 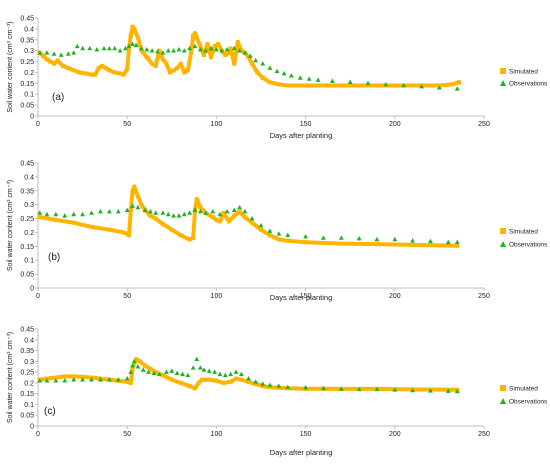 What do you see at coordinates (58, 97) in the screenshot?
I see `panel-label: (a)` at bounding box center [58, 97].